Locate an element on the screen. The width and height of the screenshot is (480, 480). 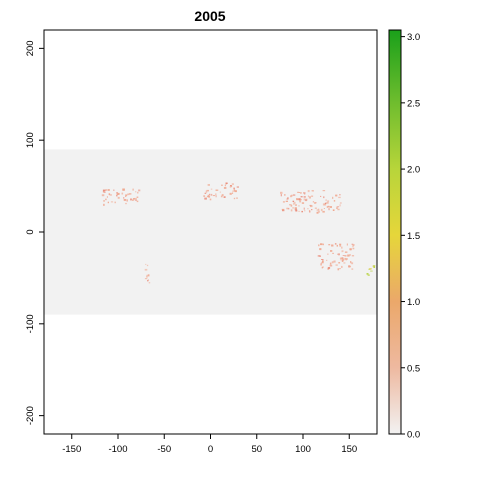
legend-tick-label: 0.0 is located at coordinates (413, 435).